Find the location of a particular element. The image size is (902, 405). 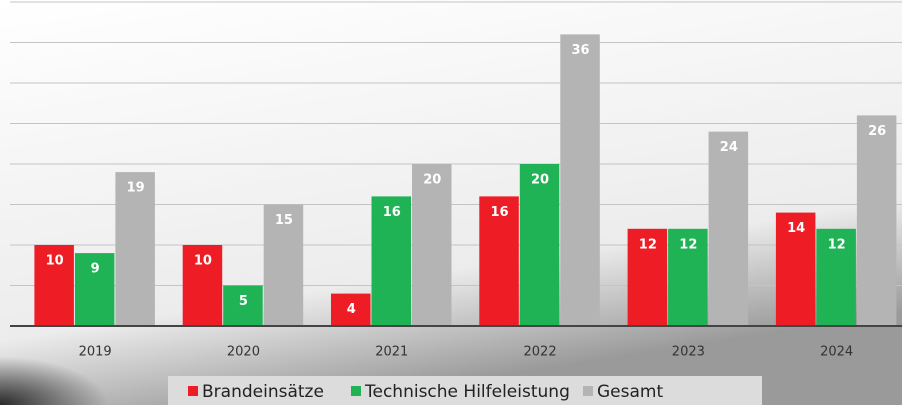

x-tick-label: 2024 is located at coordinates (836, 352).